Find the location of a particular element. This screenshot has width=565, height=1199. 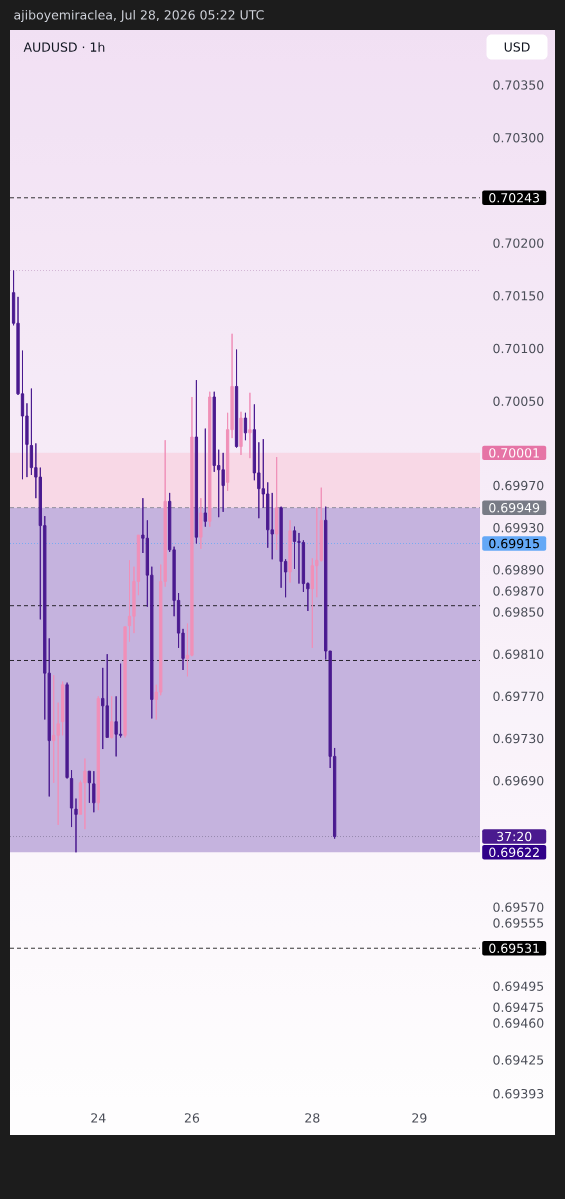

y-tick-label: 0.70150 is located at coordinates (518, 296).